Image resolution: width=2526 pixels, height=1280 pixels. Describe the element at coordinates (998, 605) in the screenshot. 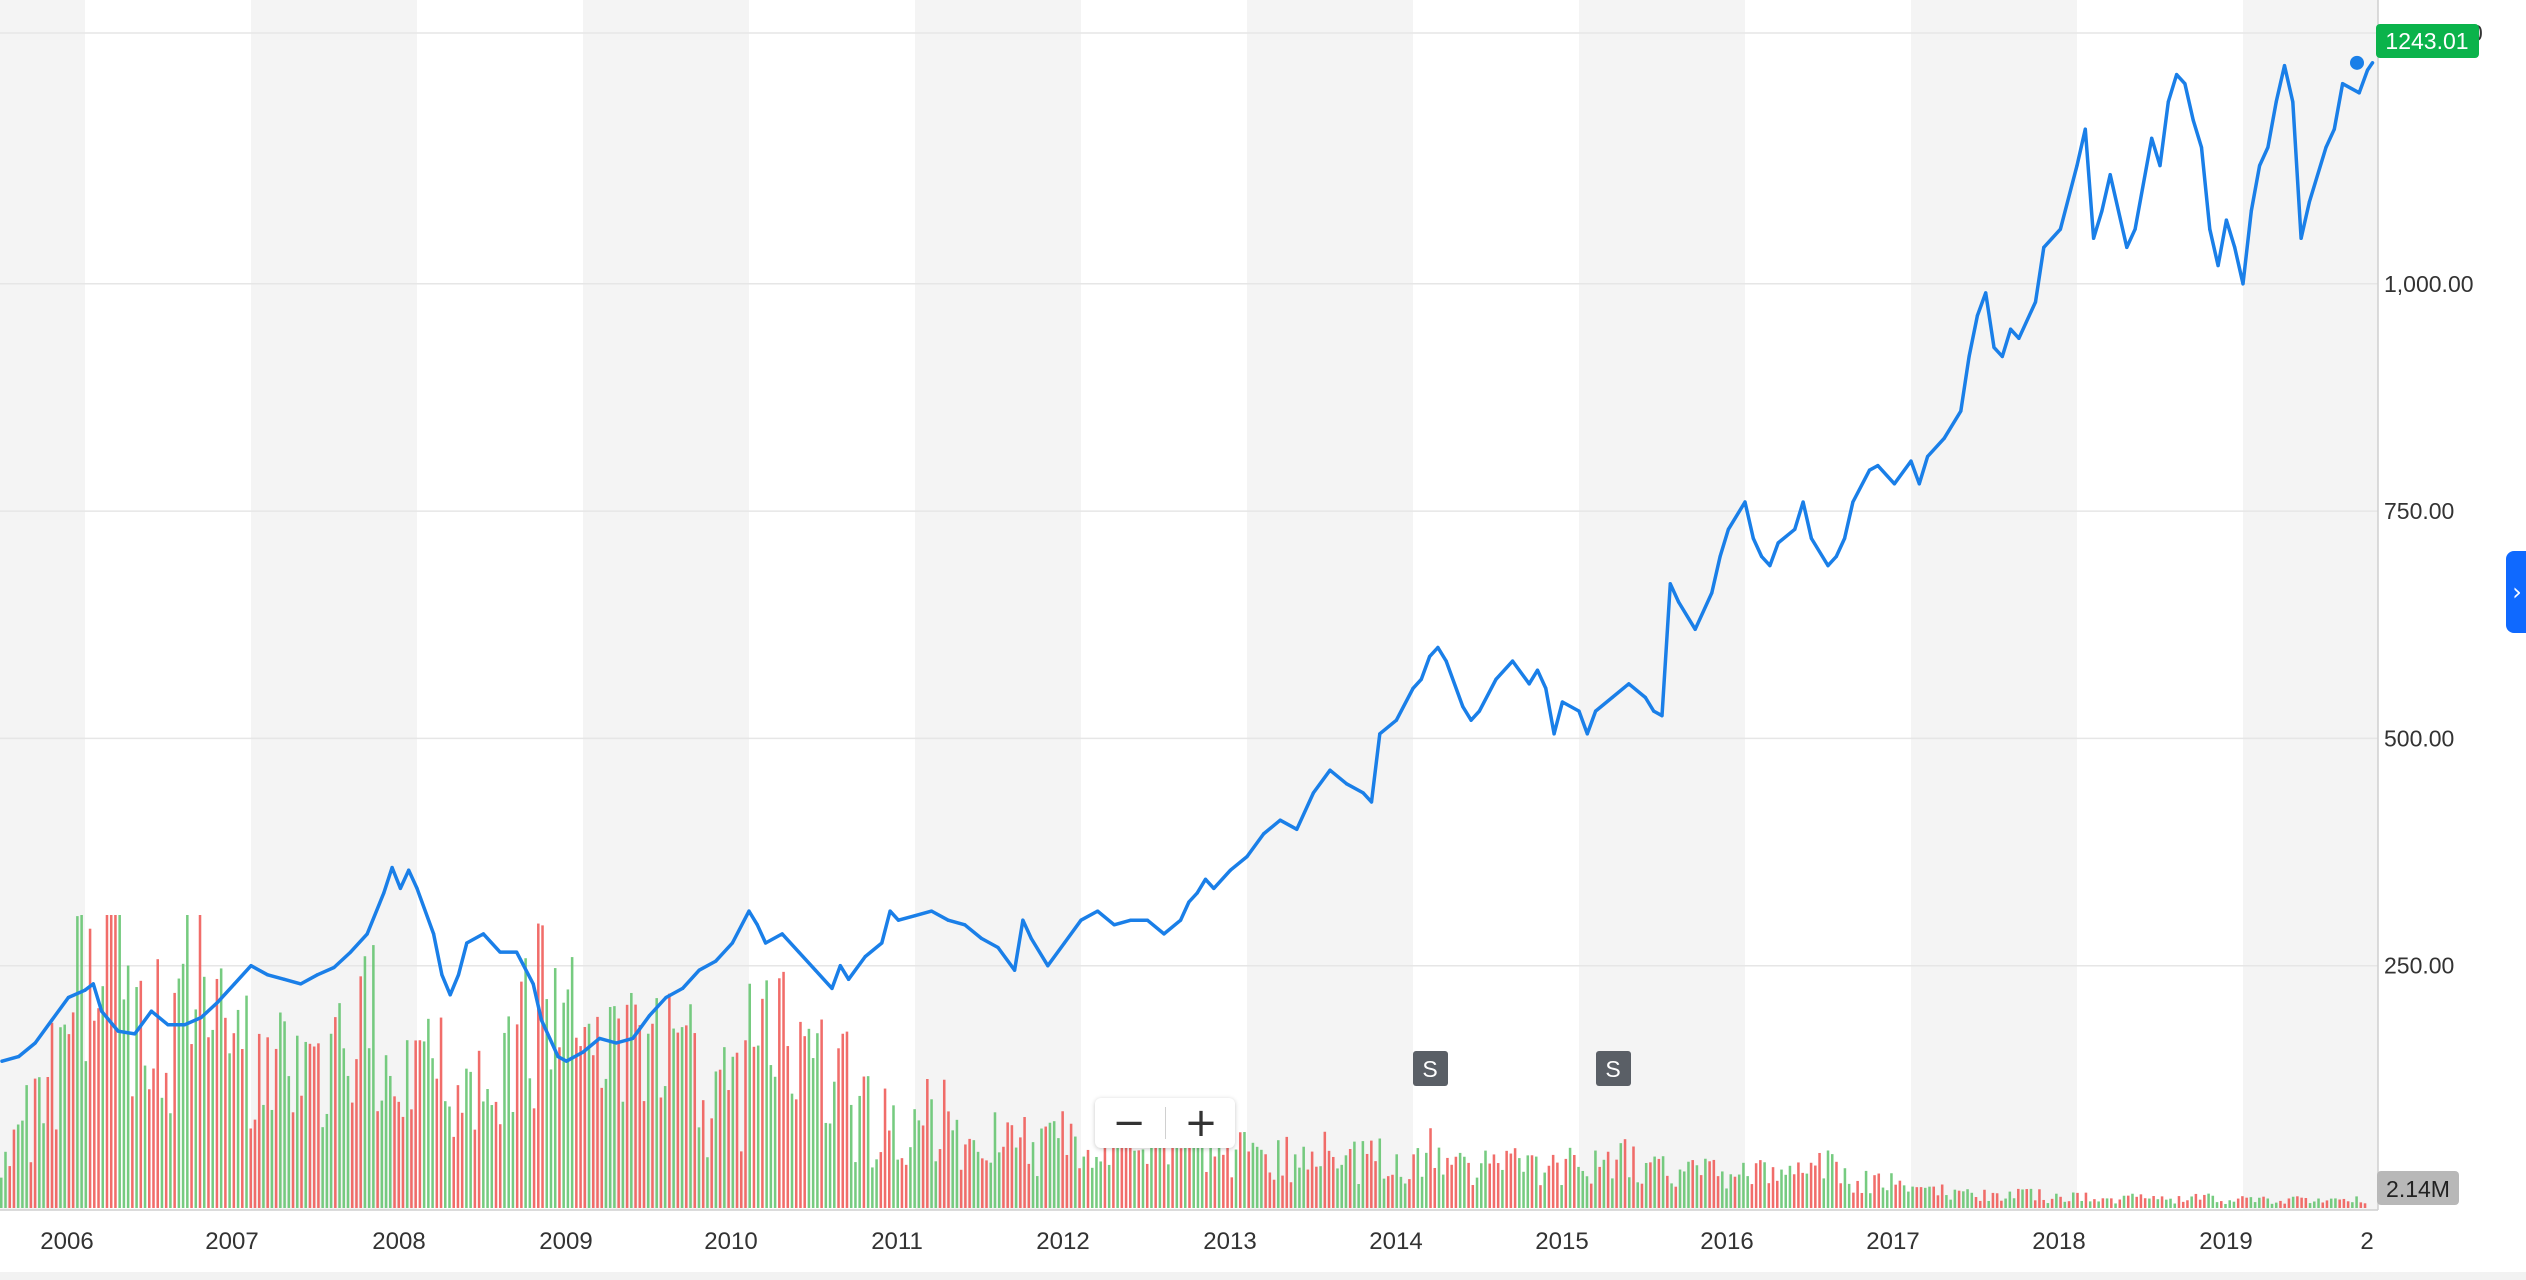

I see `year-stripe` at that location.